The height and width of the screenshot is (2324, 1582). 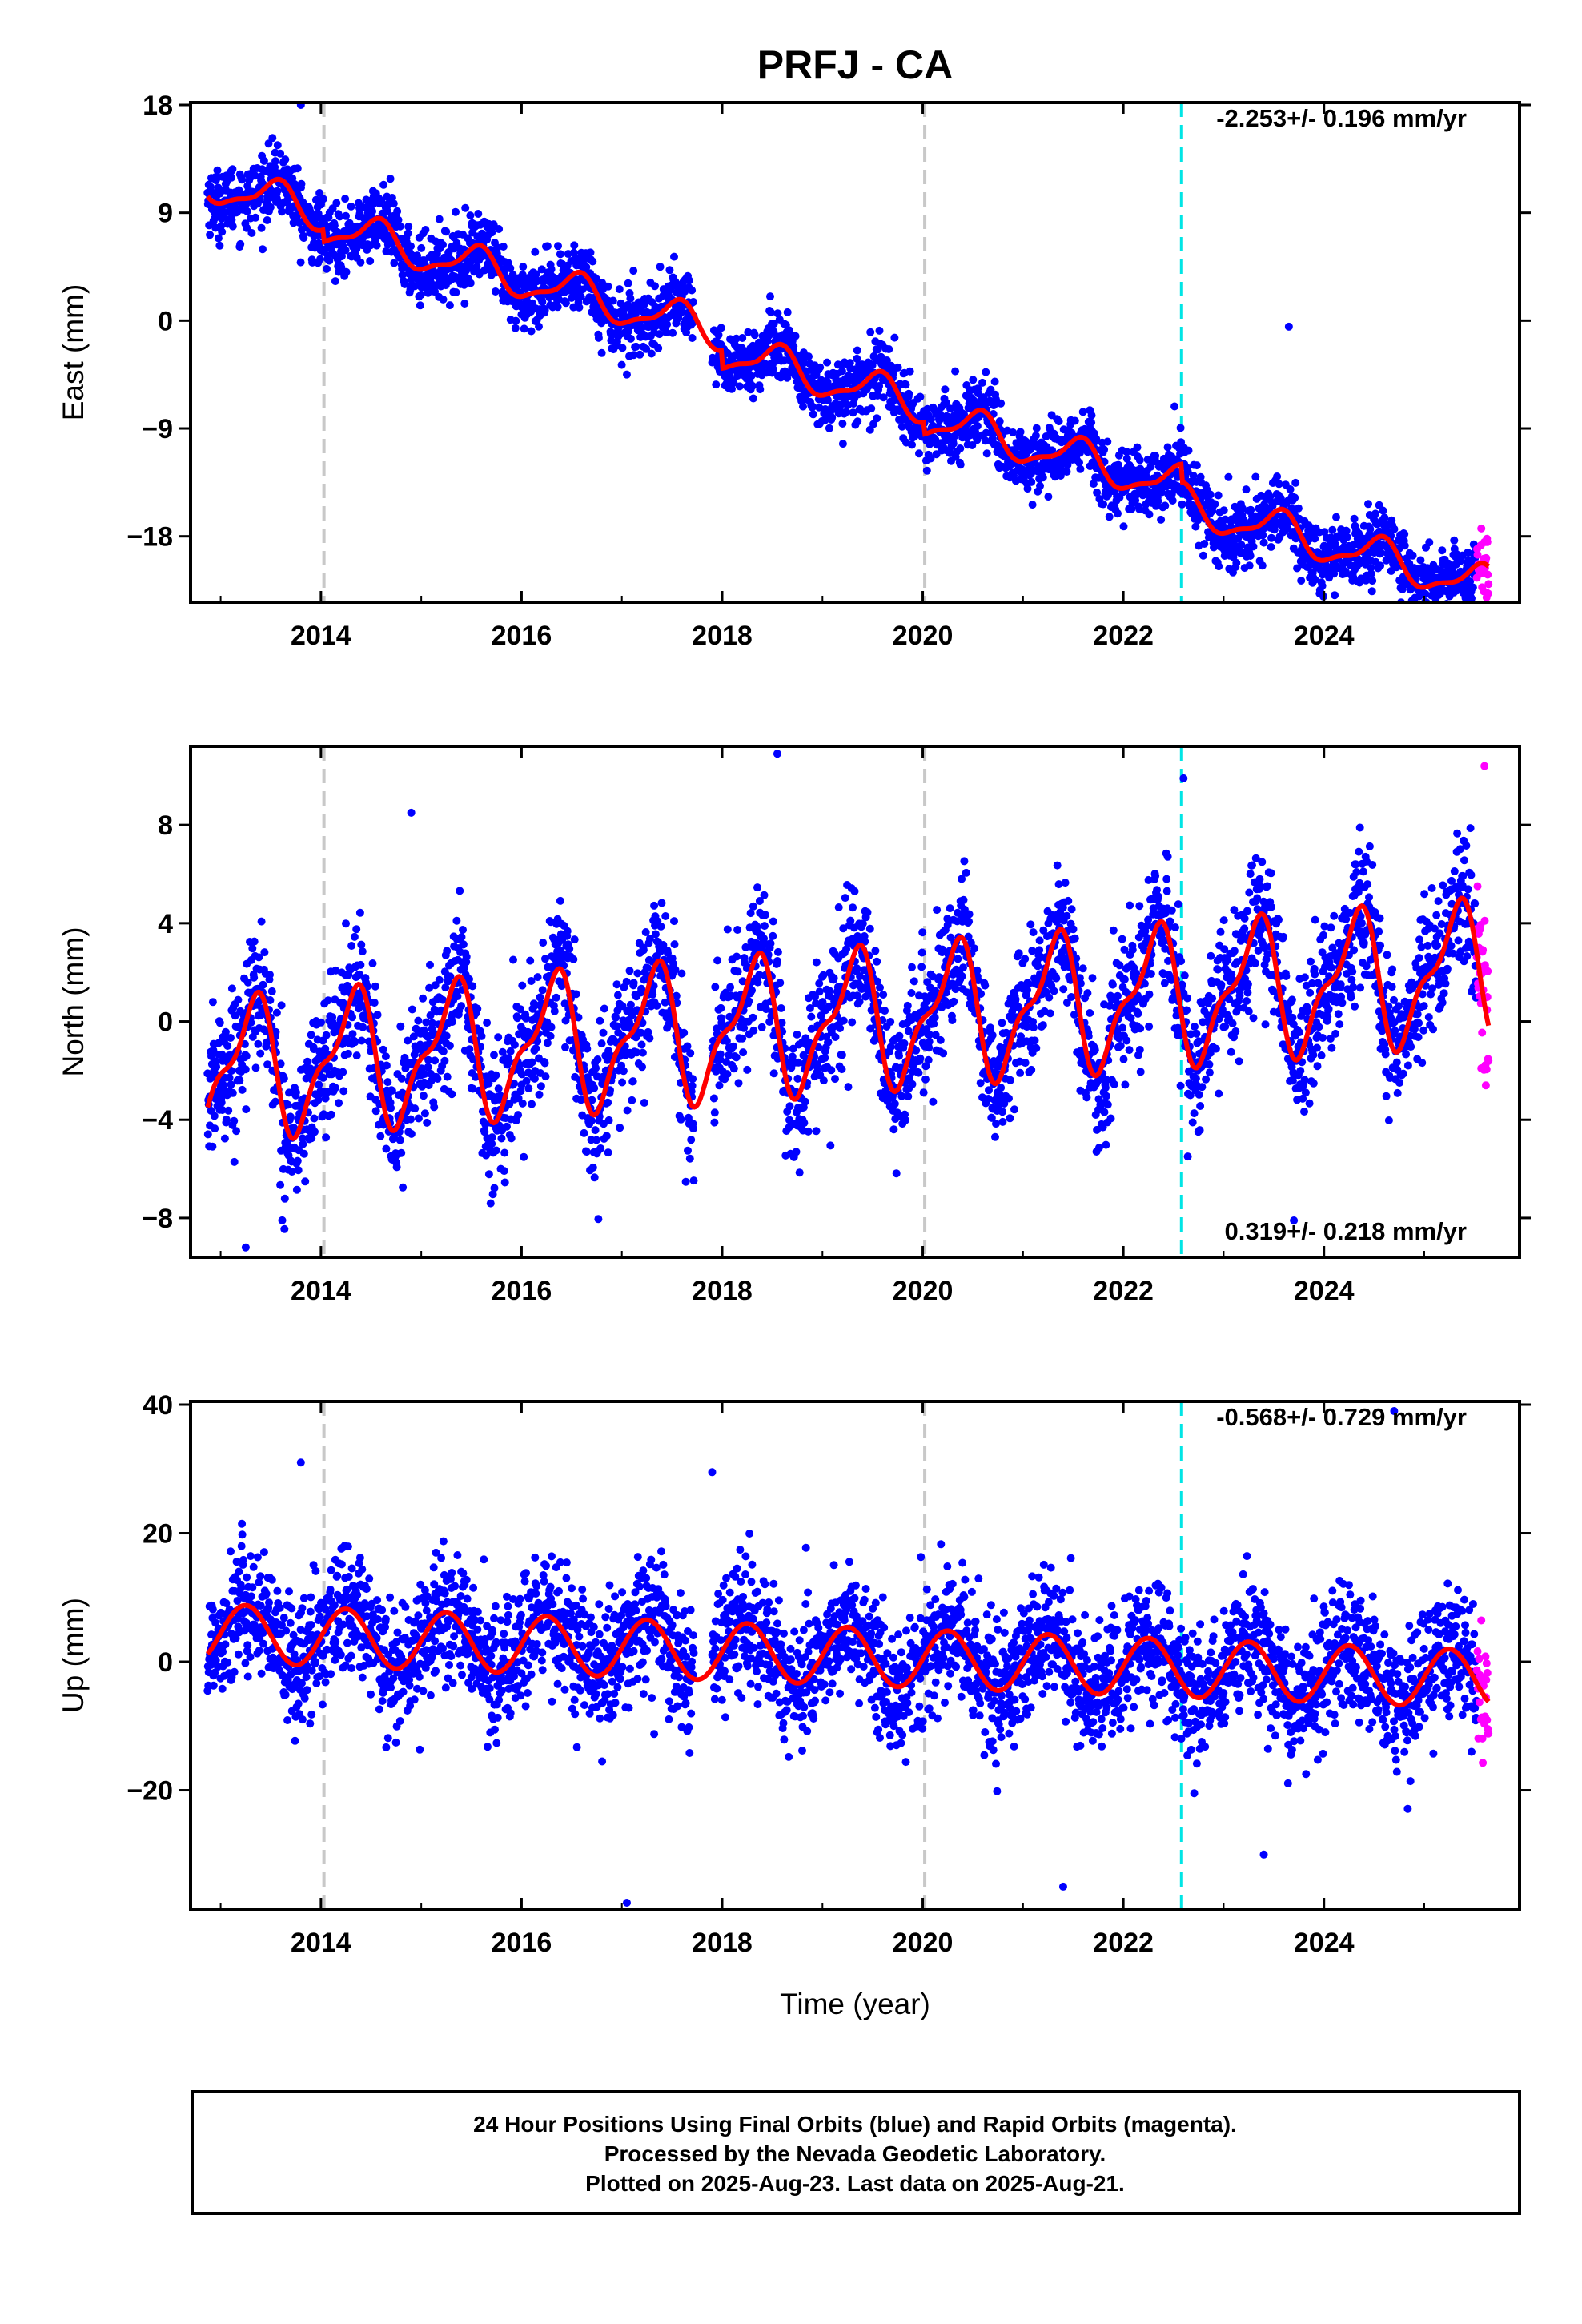 What do you see at coordinates (74, 352) in the screenshot?
I see `east-y-axis-label: East (mm)` at bounding box center [74, 352].